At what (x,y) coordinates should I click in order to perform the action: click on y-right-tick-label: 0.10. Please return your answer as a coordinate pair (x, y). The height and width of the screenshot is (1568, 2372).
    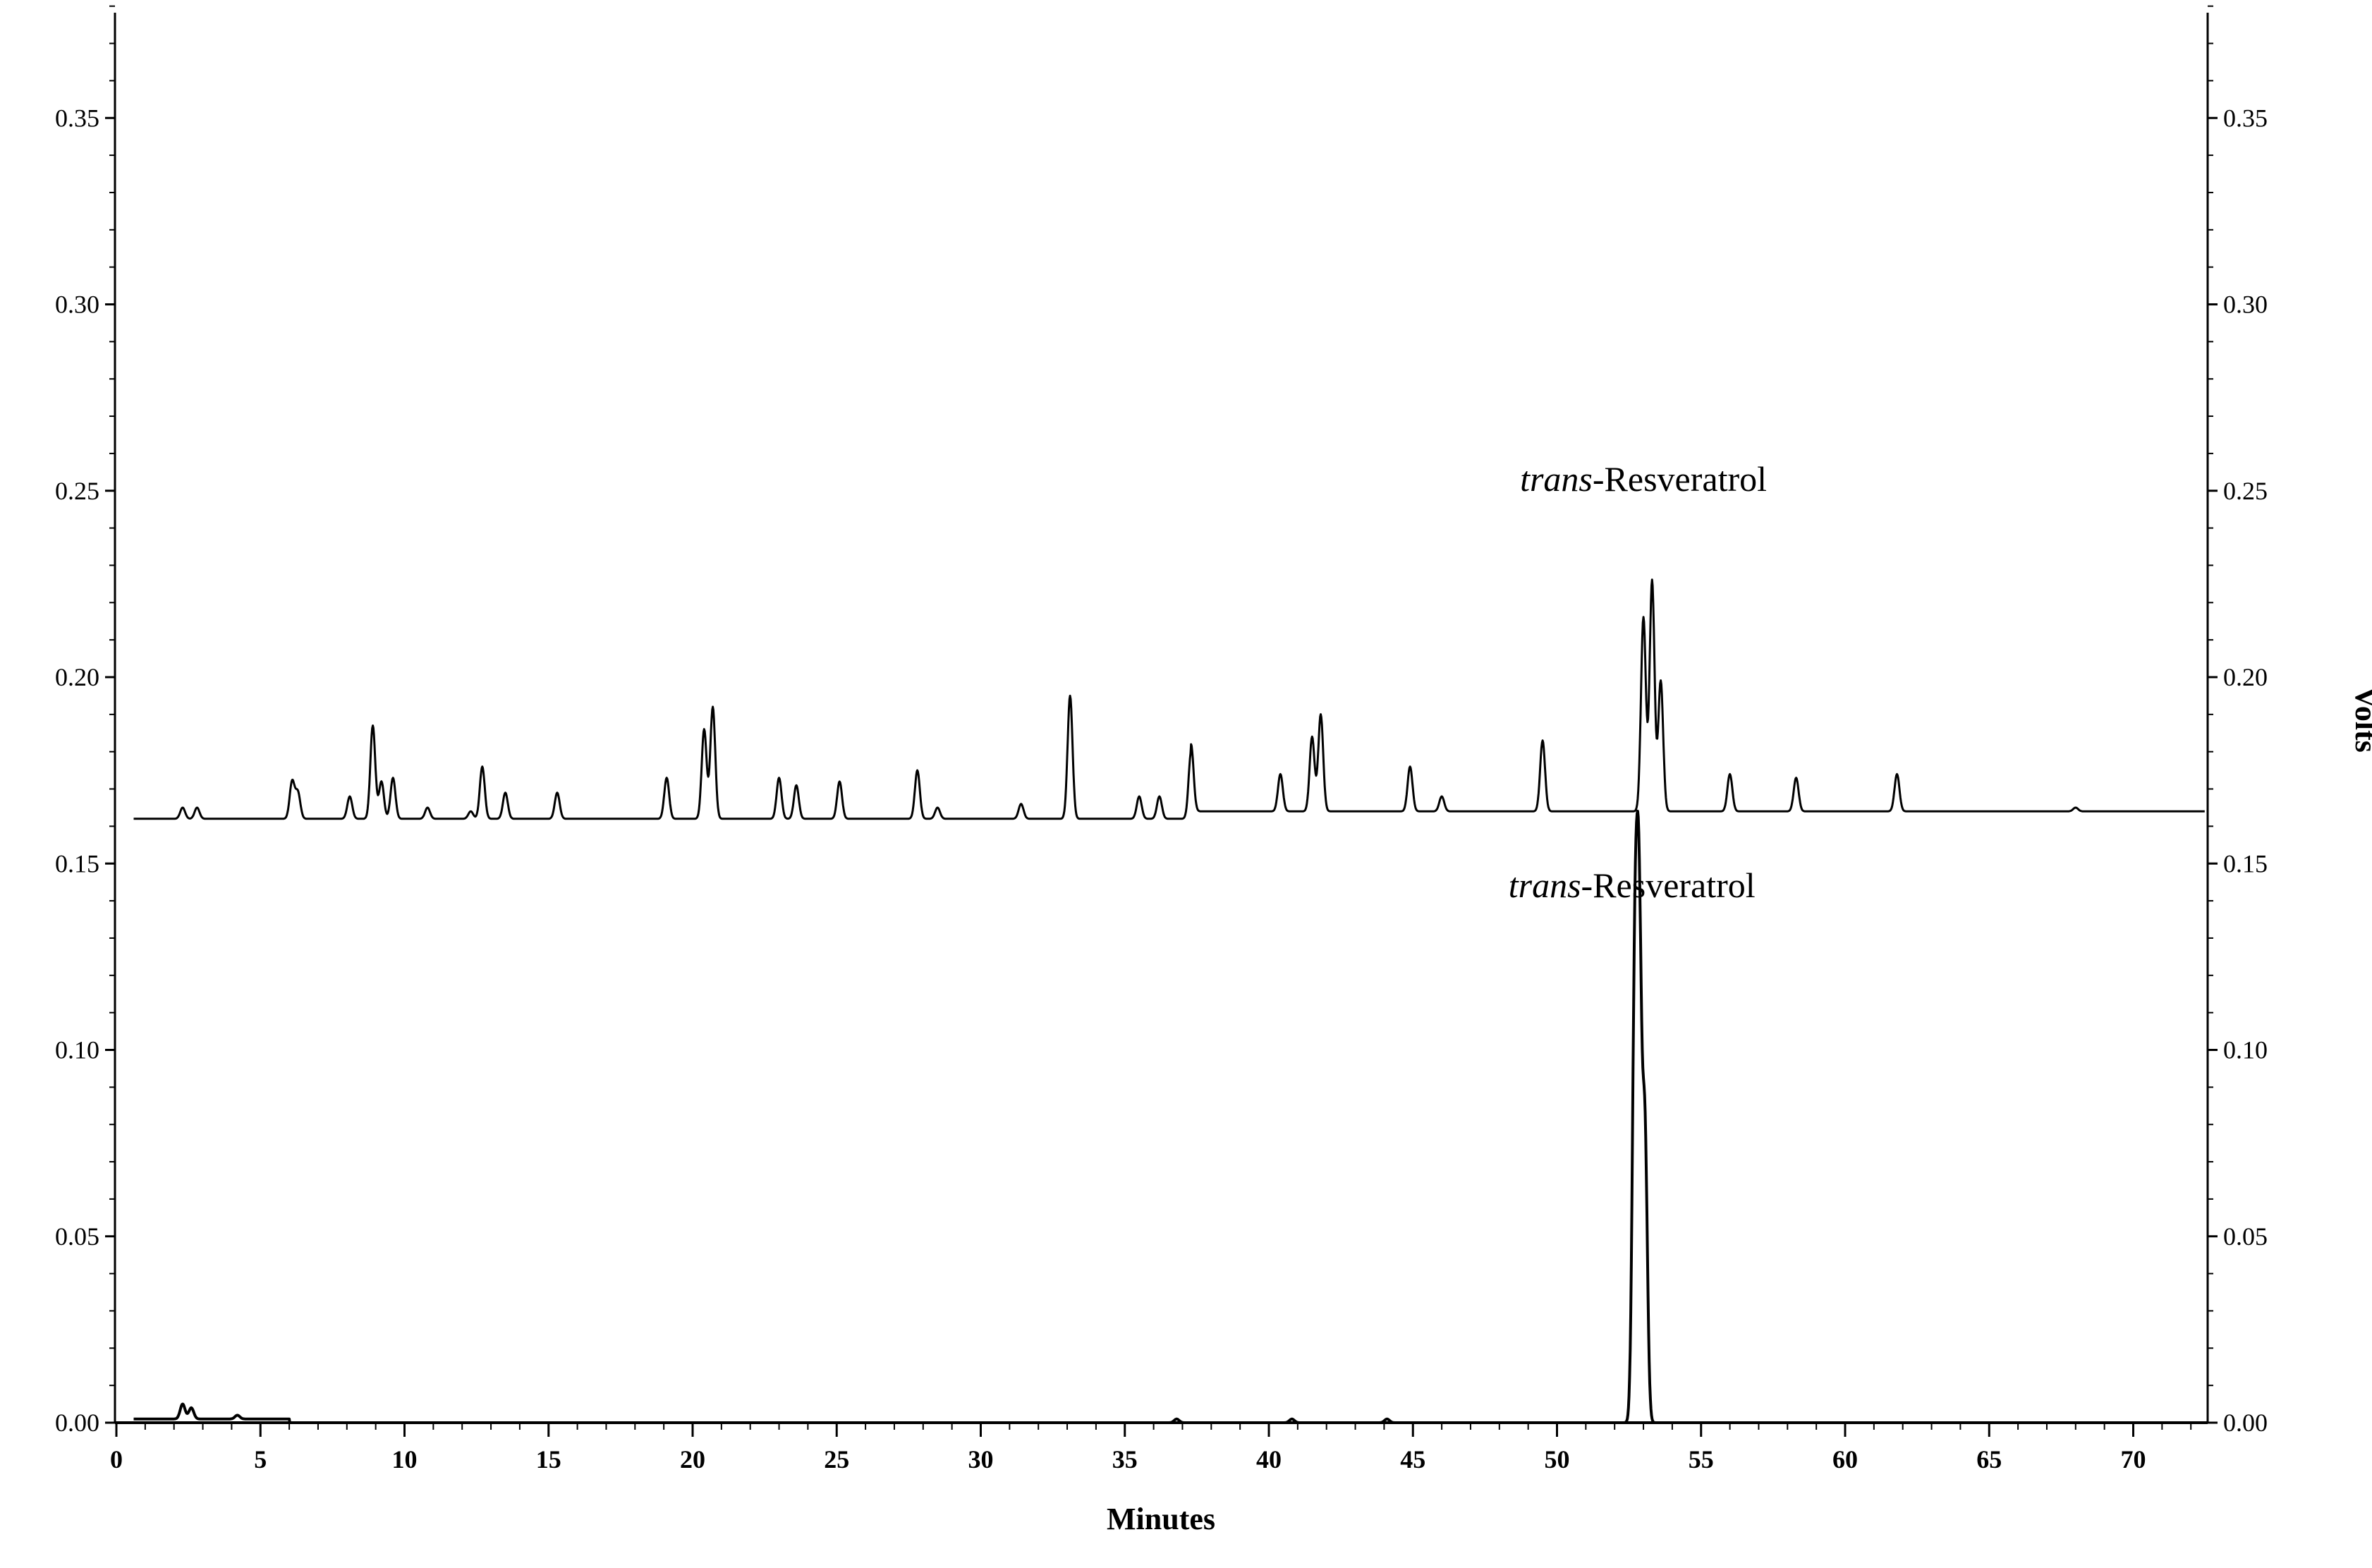
    Looking at the image, I should click on (2245, 1050).